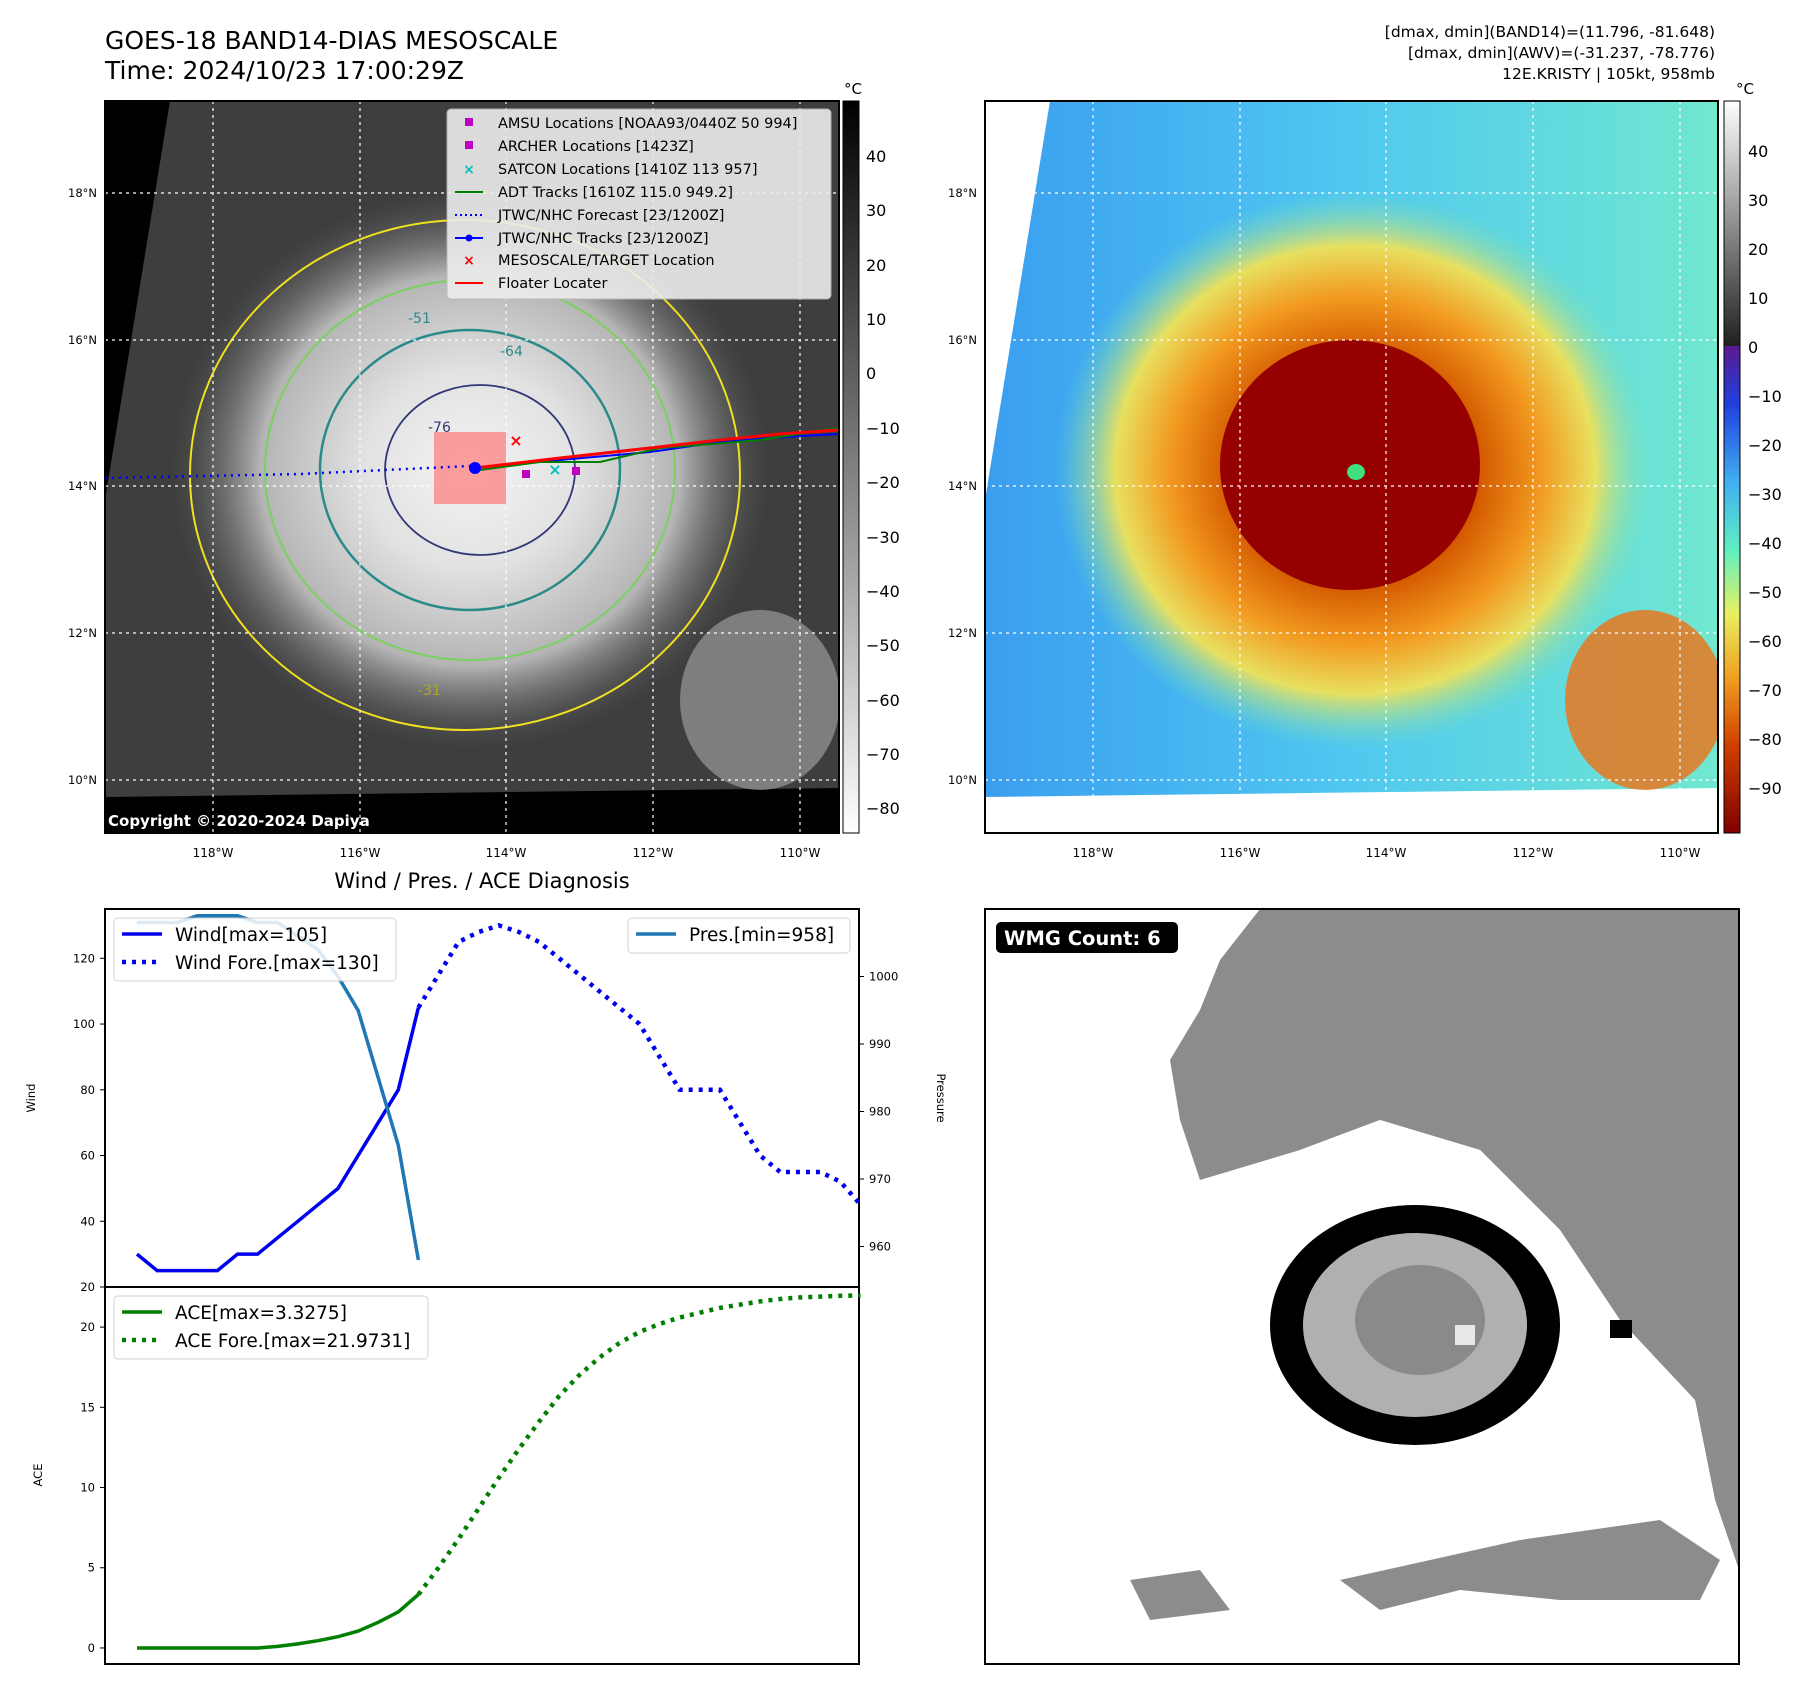  I want to click on legend-icon-satcon: ×, so click(469, 170).